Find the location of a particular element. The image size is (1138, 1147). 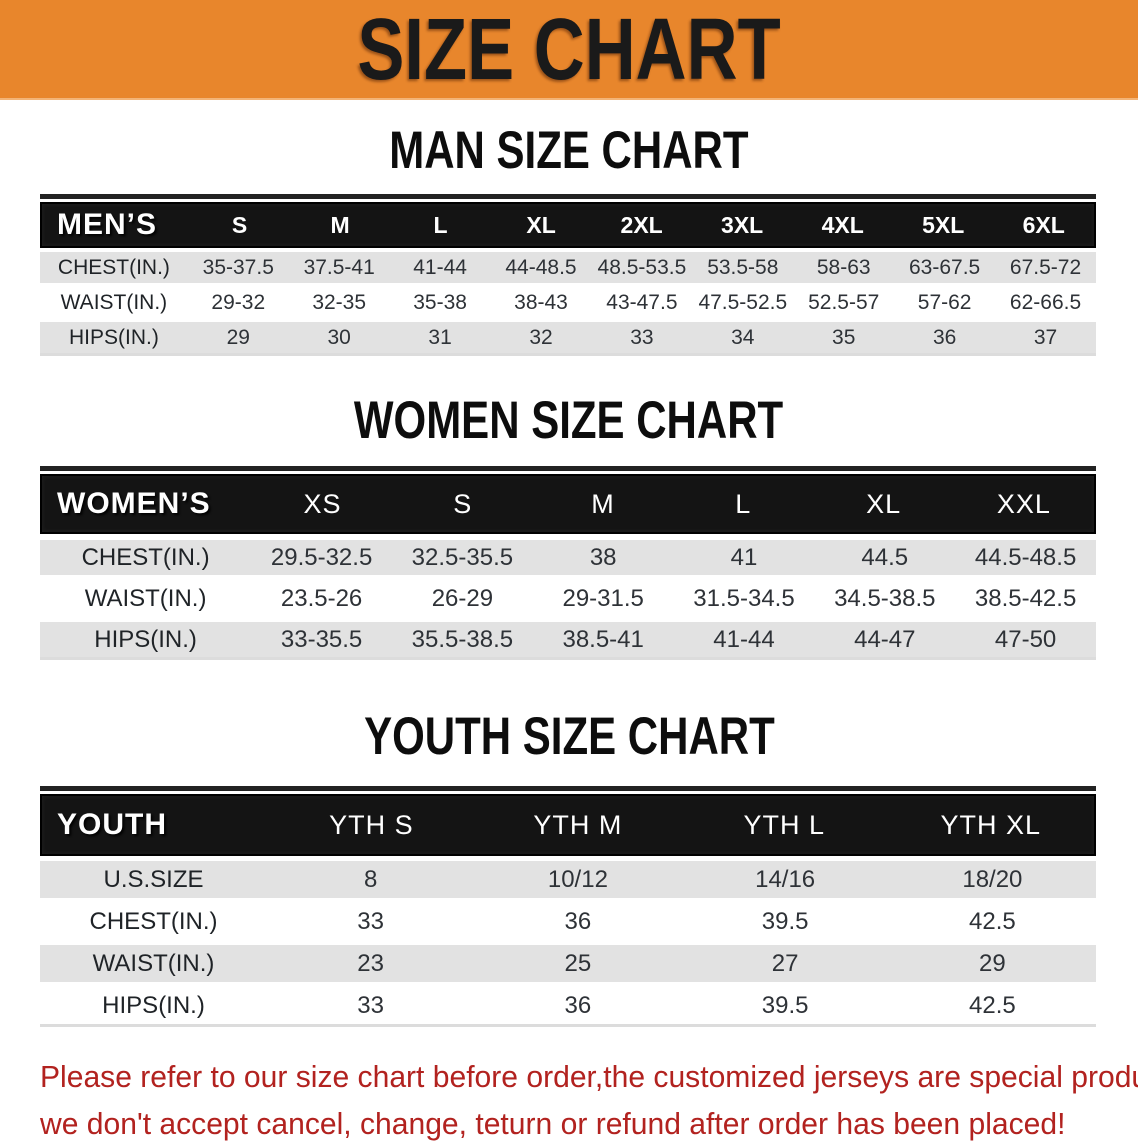

size-value-cell: 47.5-52.5 is located at coordinates (743, 302).